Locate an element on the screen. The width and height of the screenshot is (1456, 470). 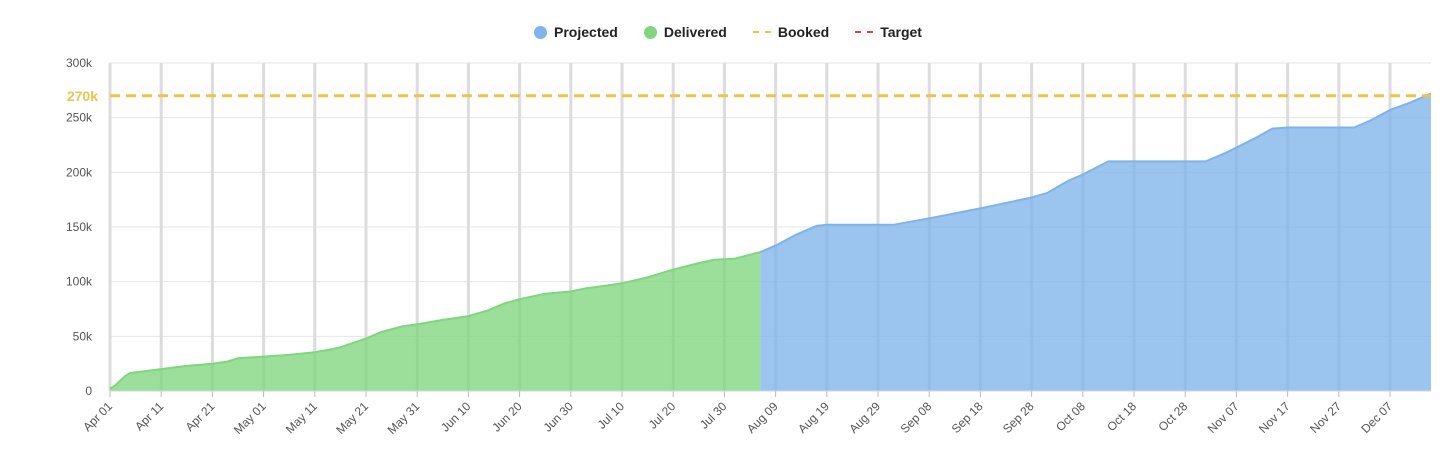
y-tick-label: 200k is located at coordinates (79, 172).